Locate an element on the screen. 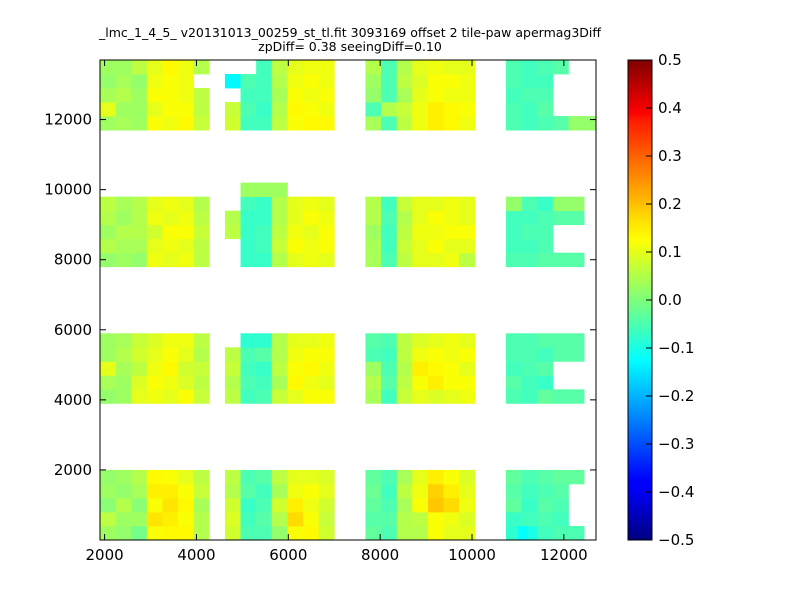 The image size is (800, 600). colorbar-axis: 0.5 0.4 0.3 0.2 0.1 0.0 −0.1 −0.2 −0.3 −0.4 −0.5 is located at coordinates (670, 300).